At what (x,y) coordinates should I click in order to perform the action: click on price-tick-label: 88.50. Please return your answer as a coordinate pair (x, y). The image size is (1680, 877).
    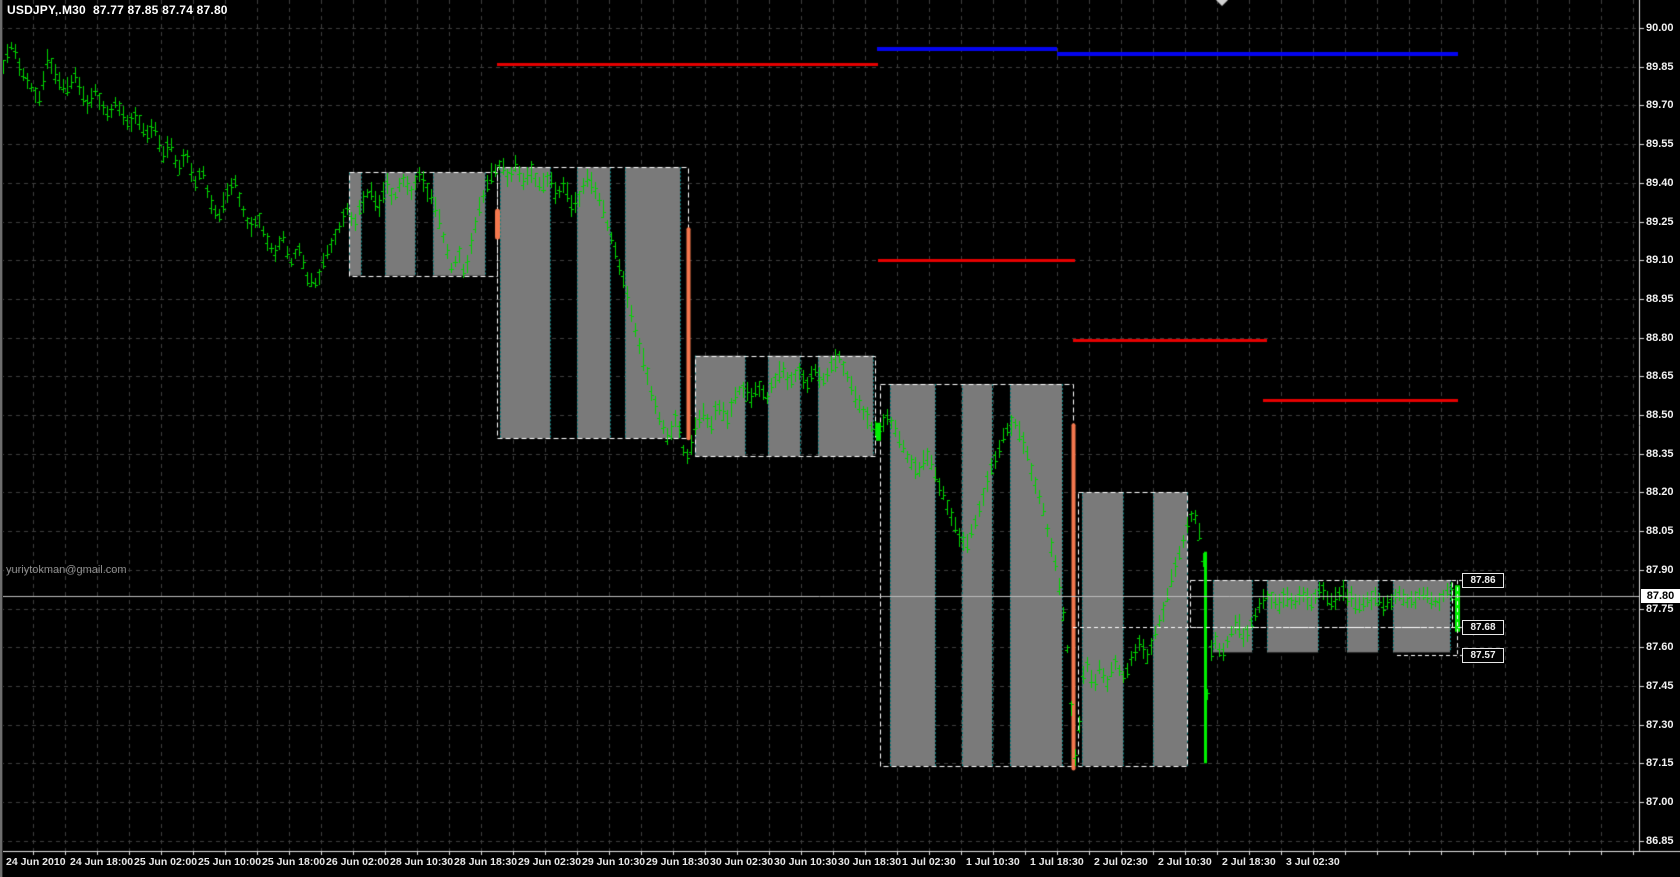
    Looking at the image, I should click on (1660, 415).